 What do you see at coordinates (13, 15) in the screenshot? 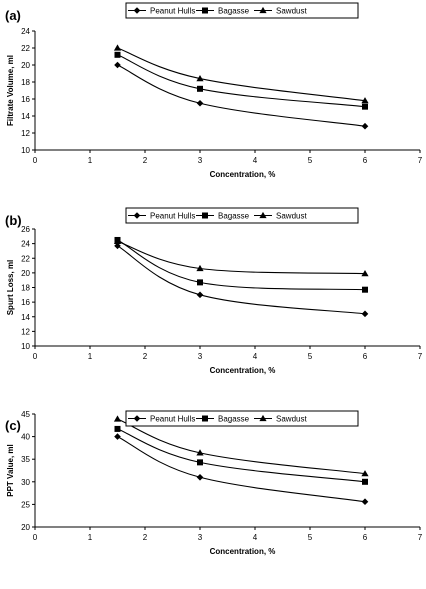
I see `panel-label: (a)` at bounding box center [13, 15].